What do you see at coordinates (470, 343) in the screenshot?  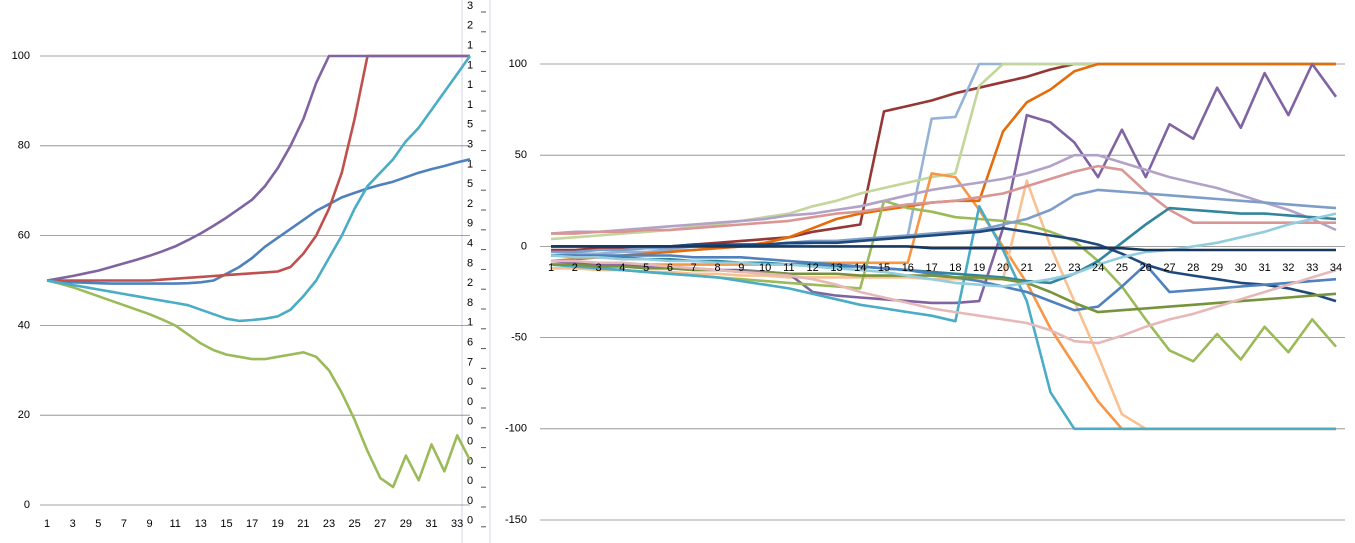 I see `cell-text: 6` at bounding box center [470, 343].